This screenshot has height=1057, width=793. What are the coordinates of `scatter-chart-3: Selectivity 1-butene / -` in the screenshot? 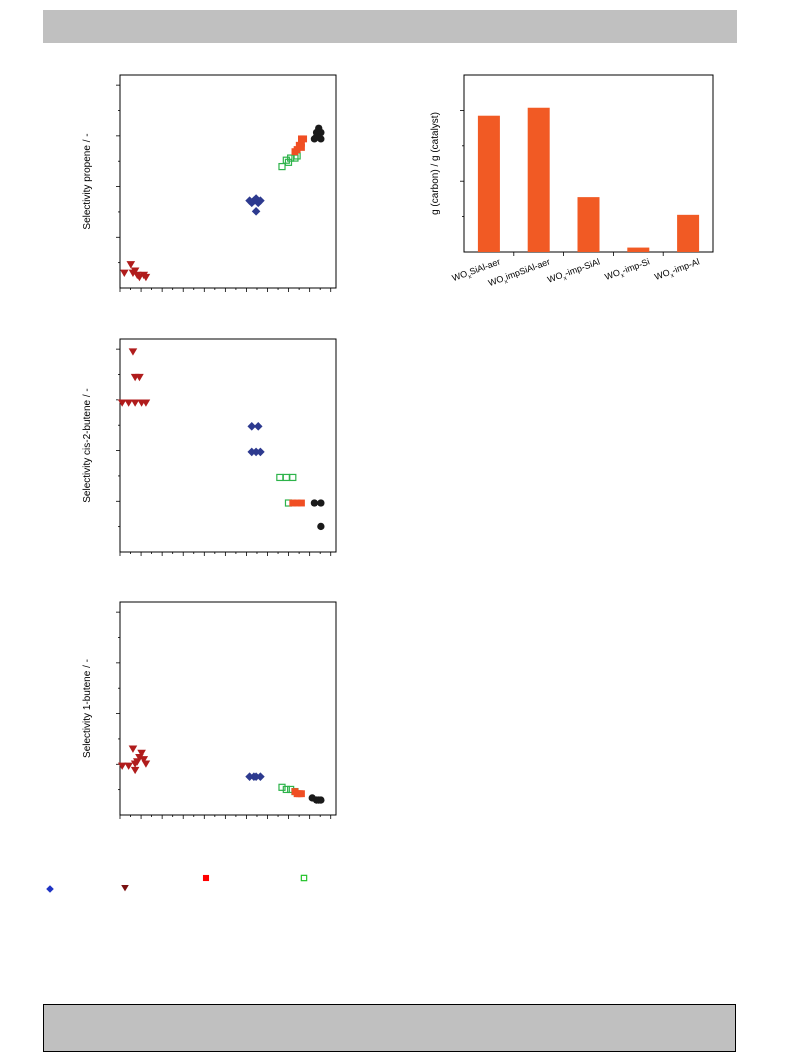 It's located at (209, 710).